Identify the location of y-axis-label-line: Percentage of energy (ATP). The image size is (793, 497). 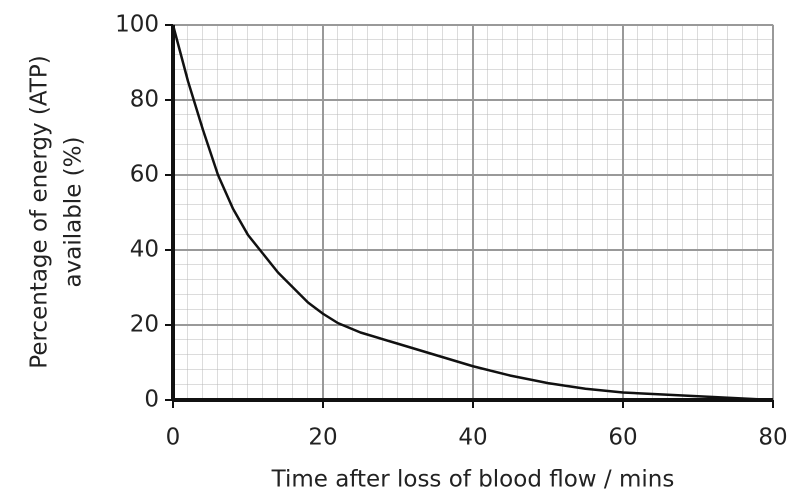
(40, 211).